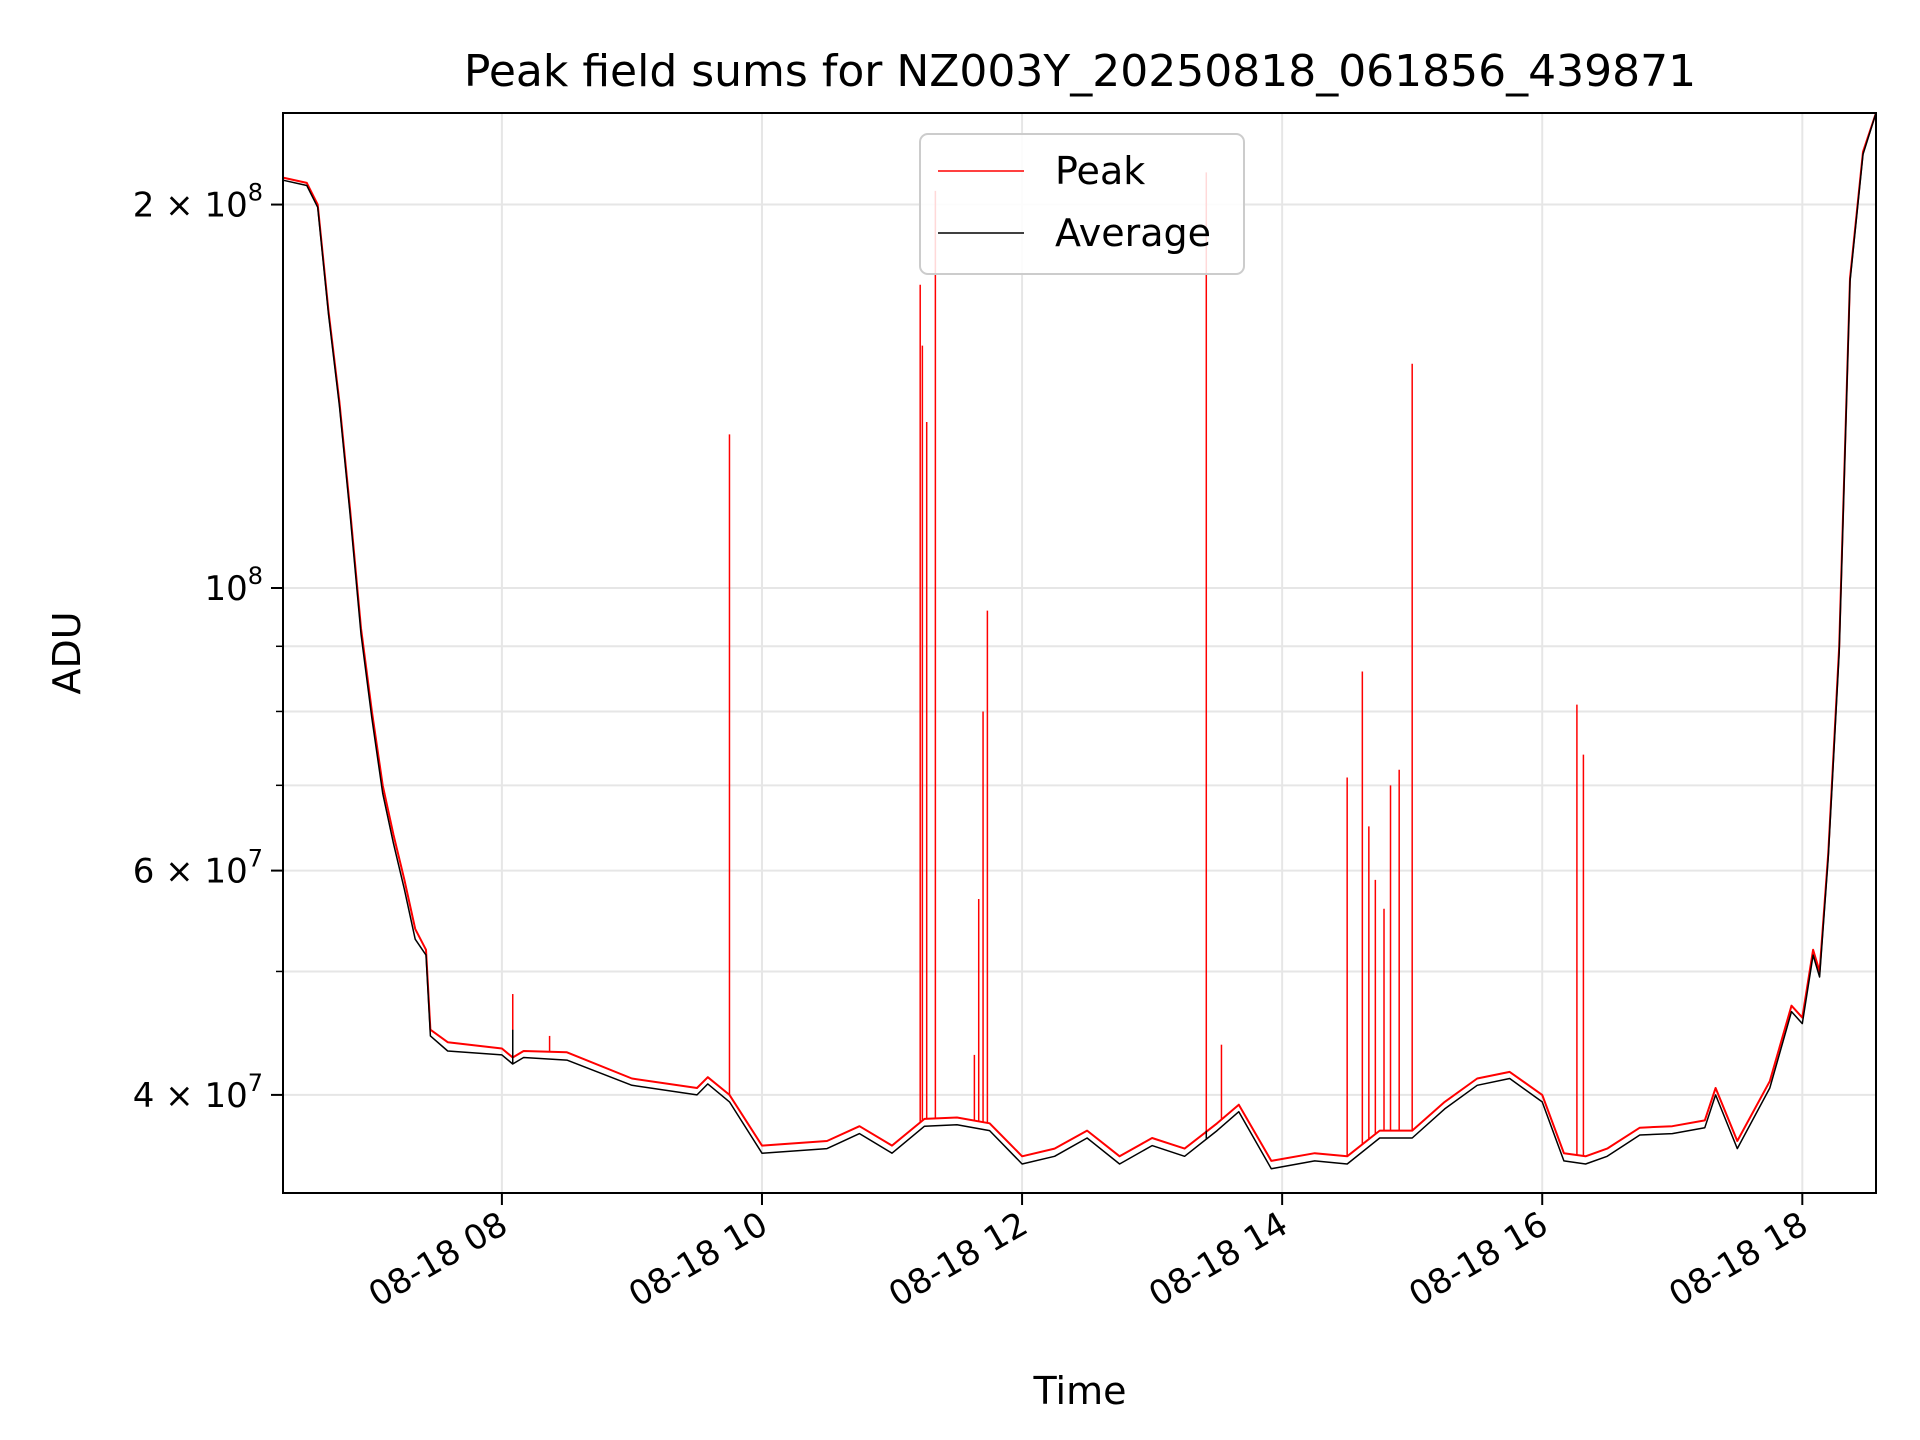  Describe the element at coordinates (190, 1096) in the screenshot. I see `y-tick-base: 4 × 10` at that location.